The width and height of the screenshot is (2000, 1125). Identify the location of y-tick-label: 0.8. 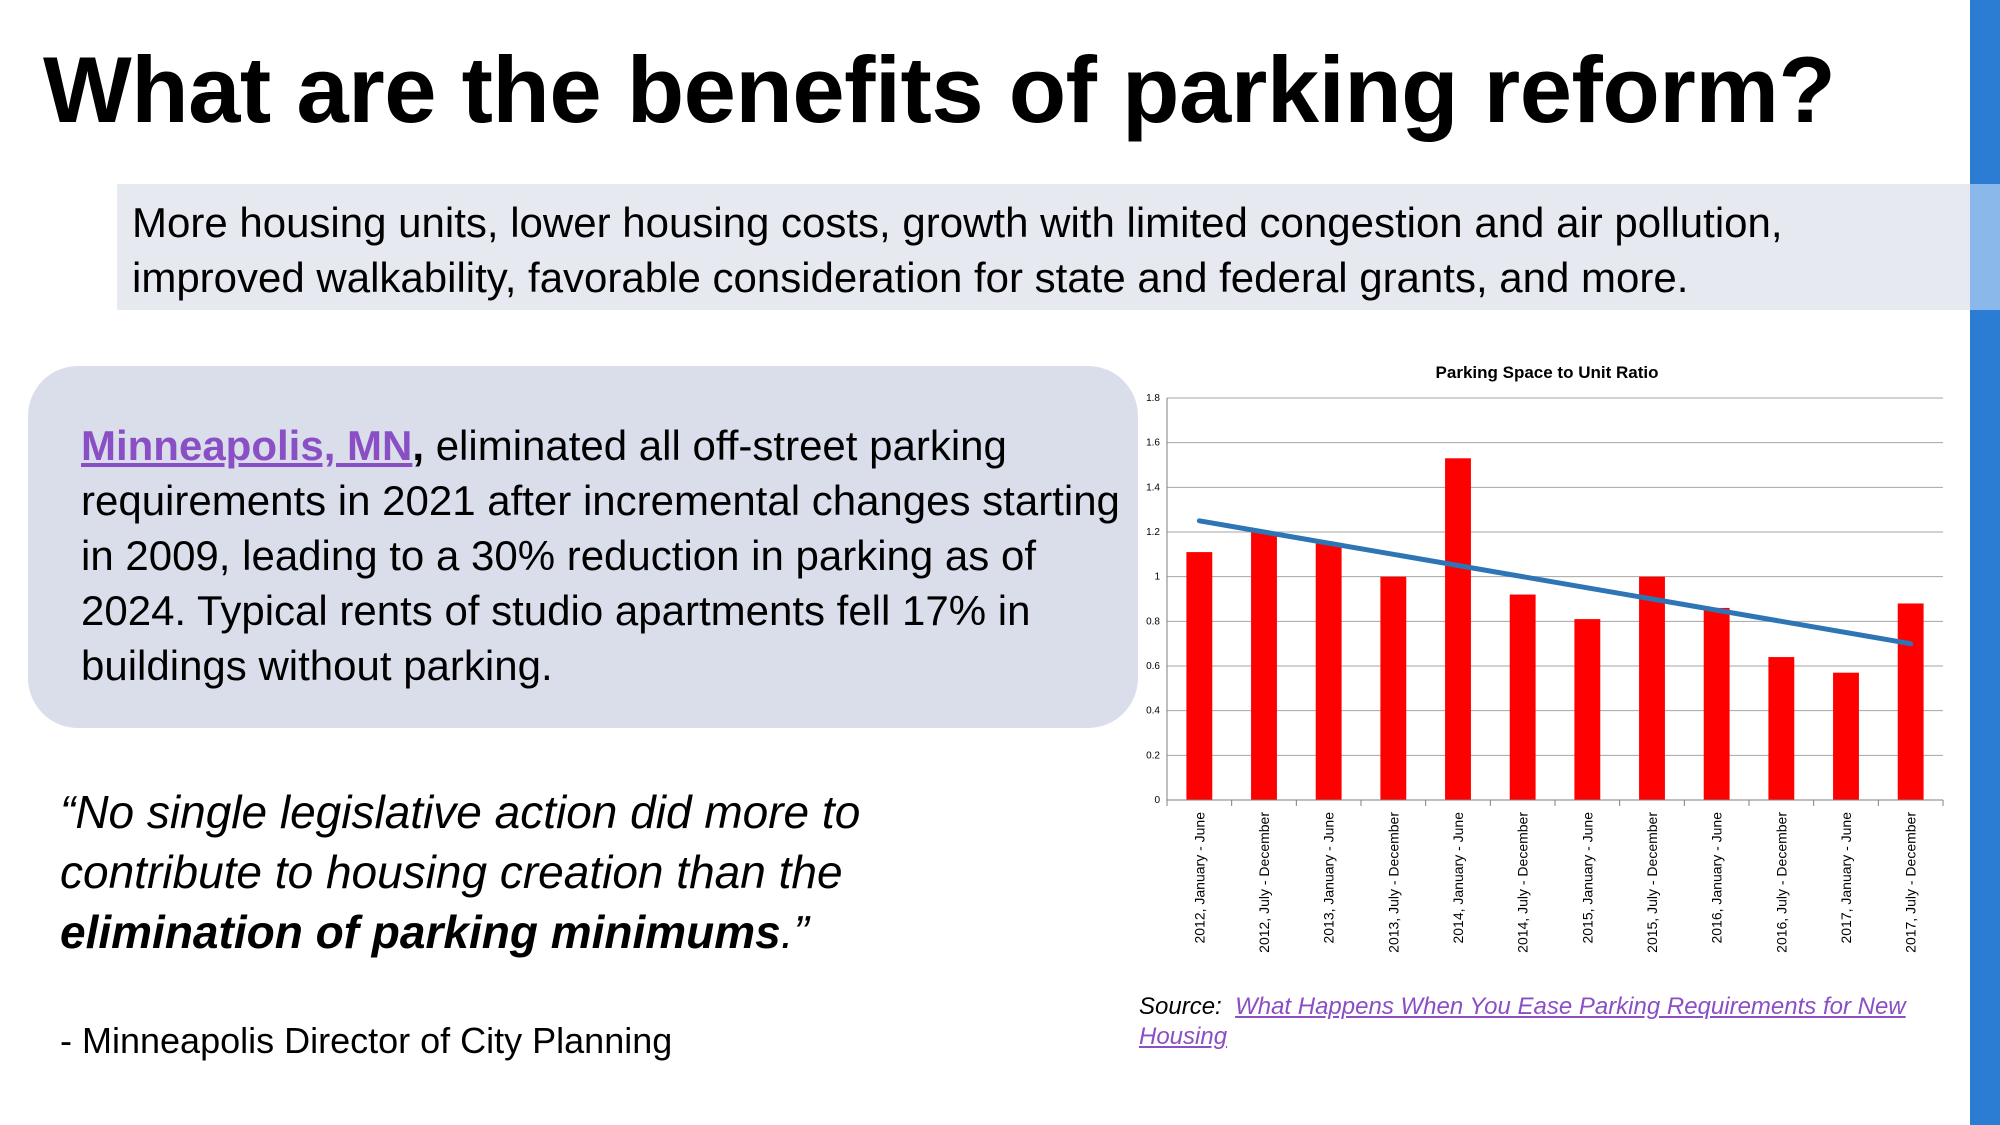
(1153, 621).